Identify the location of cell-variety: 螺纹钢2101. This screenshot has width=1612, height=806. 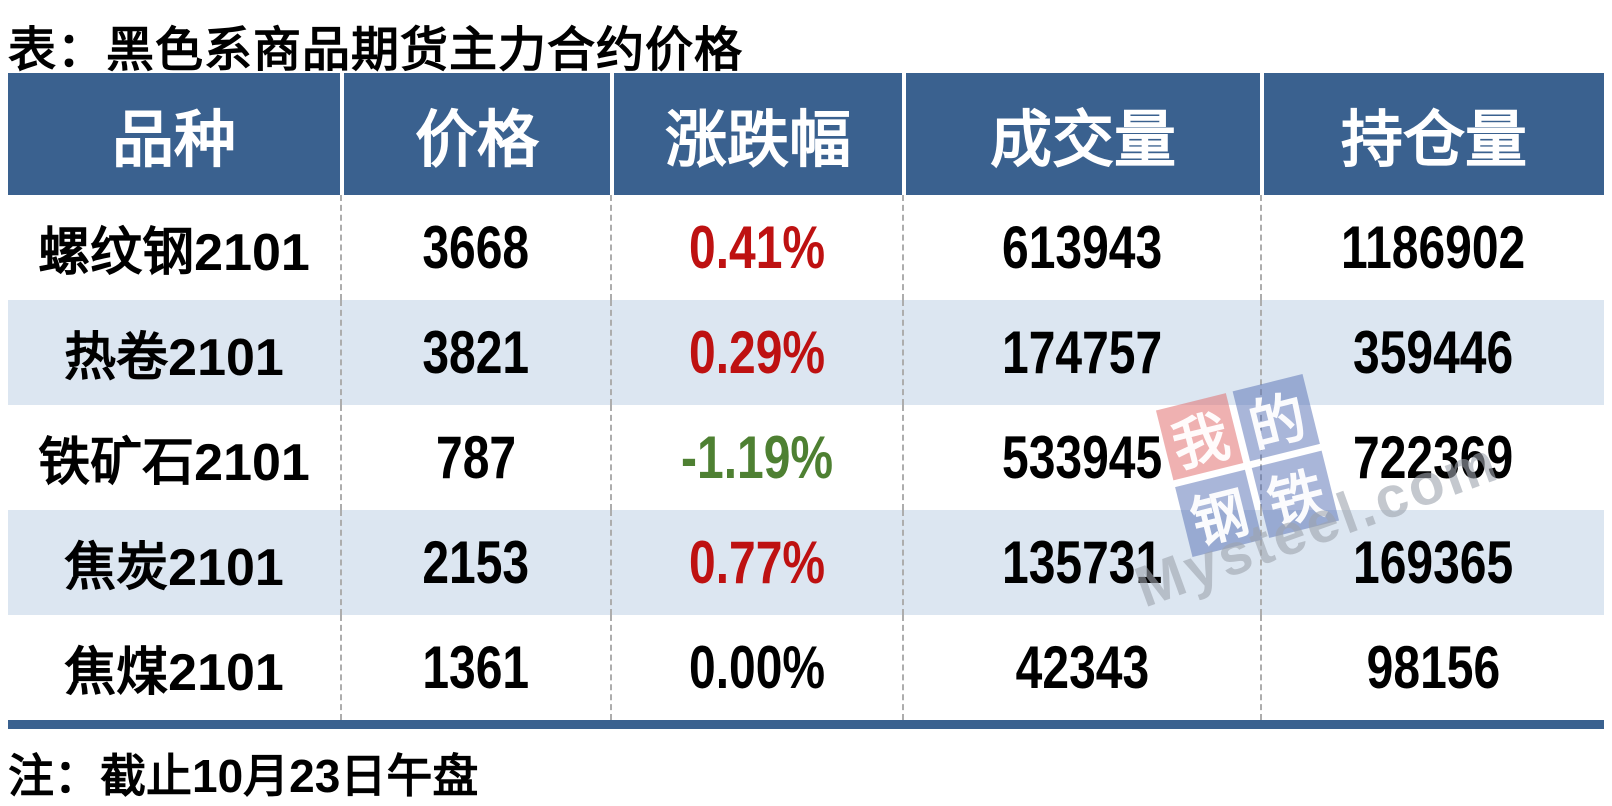
(174, 247).